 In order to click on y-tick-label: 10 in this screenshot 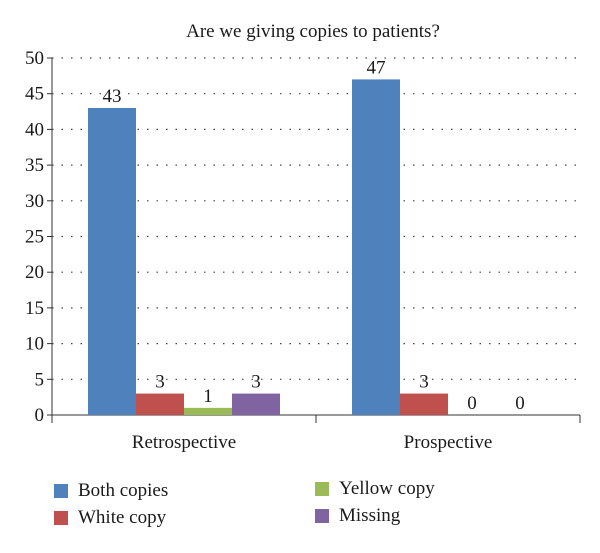, I will do `click(34, 344)`.